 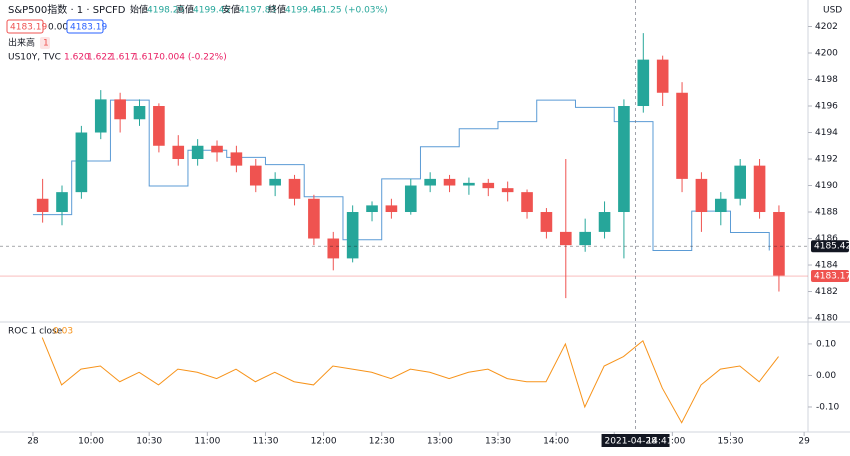 What do you see at coordinates (21, 43) in the screenshot?
I see `volume-label: 出来高` at bounding box center [21, 43].